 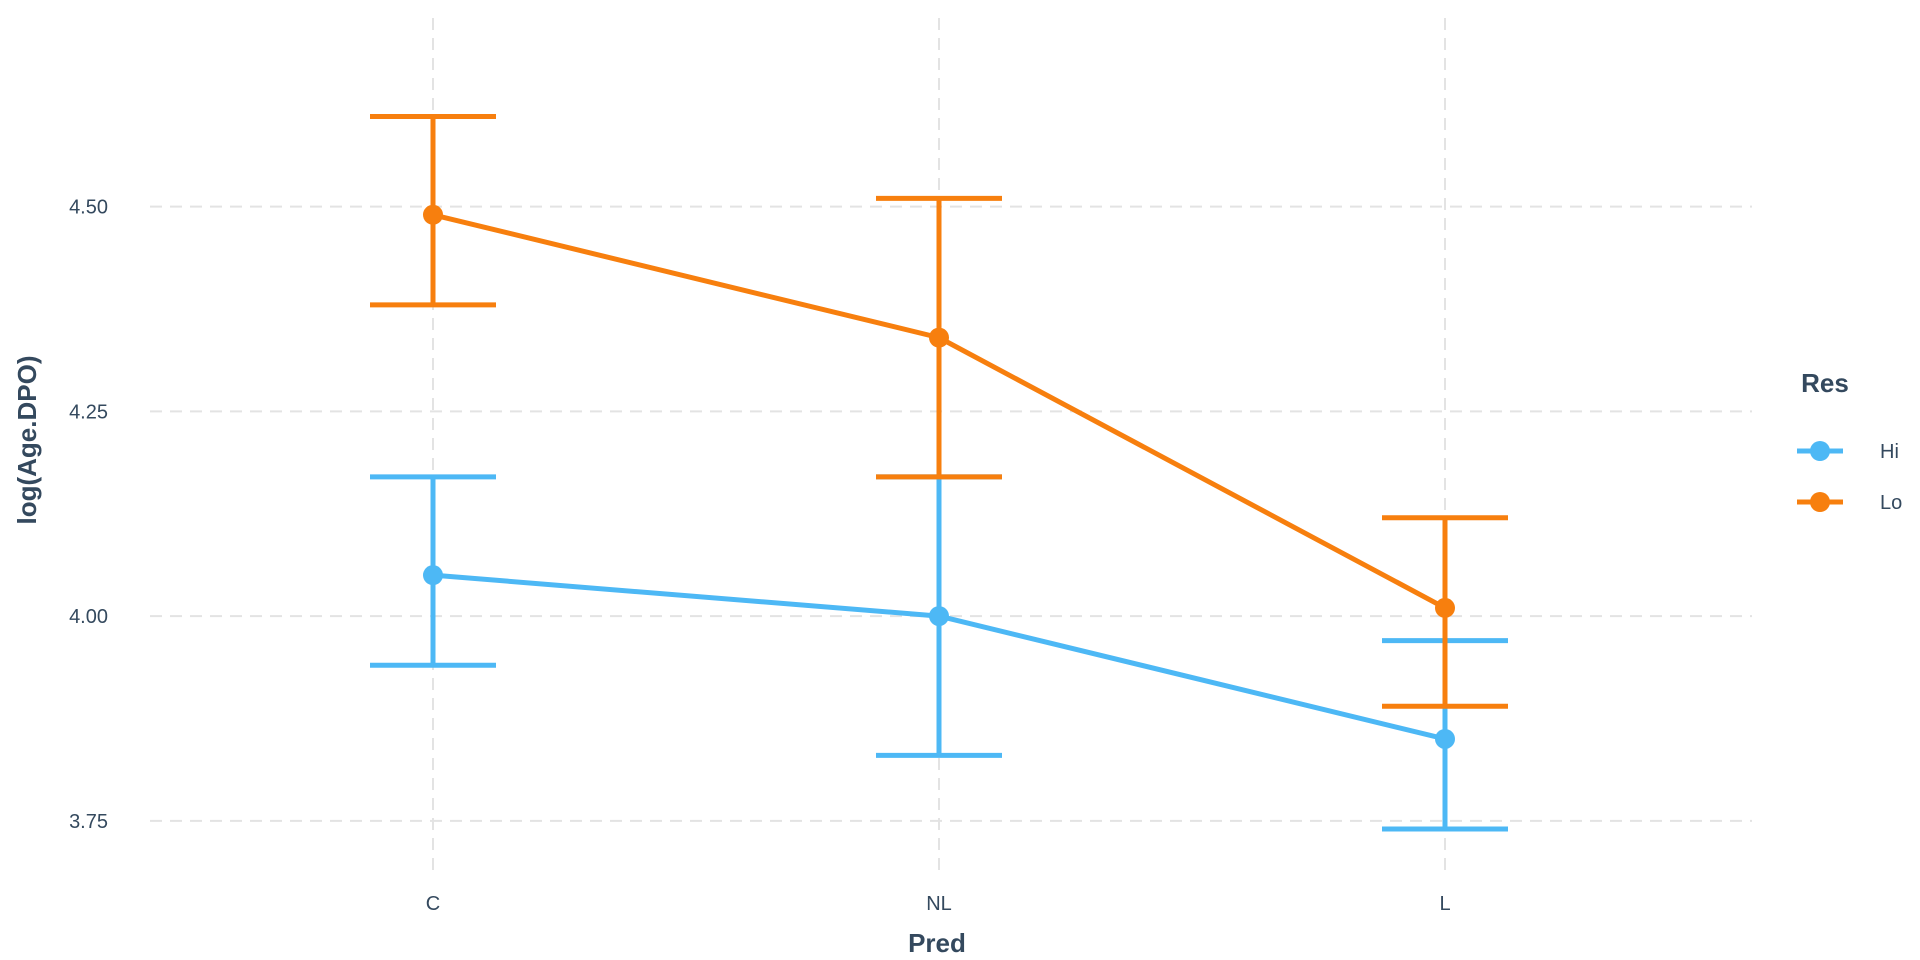 What do you see at coordinates (88, 822) in the screenshot?
I see `y-tick-label: 3.75` at bounding box center [88, 822].